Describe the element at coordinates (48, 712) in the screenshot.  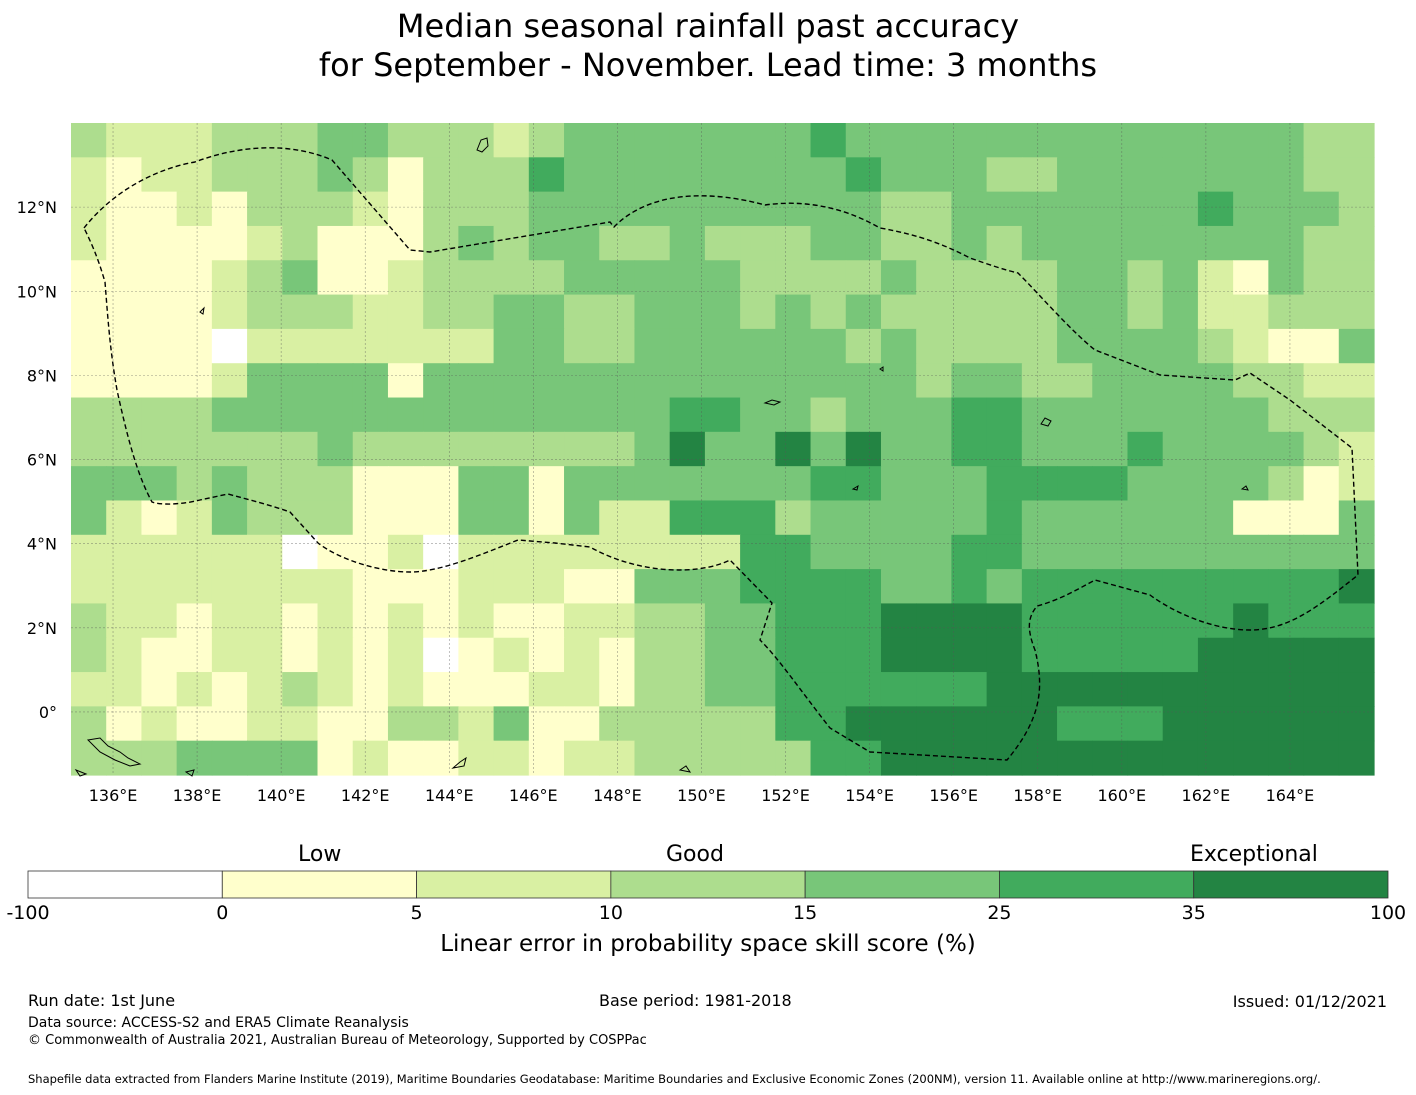
I see `latitude-tick-label: 0°` at that location.